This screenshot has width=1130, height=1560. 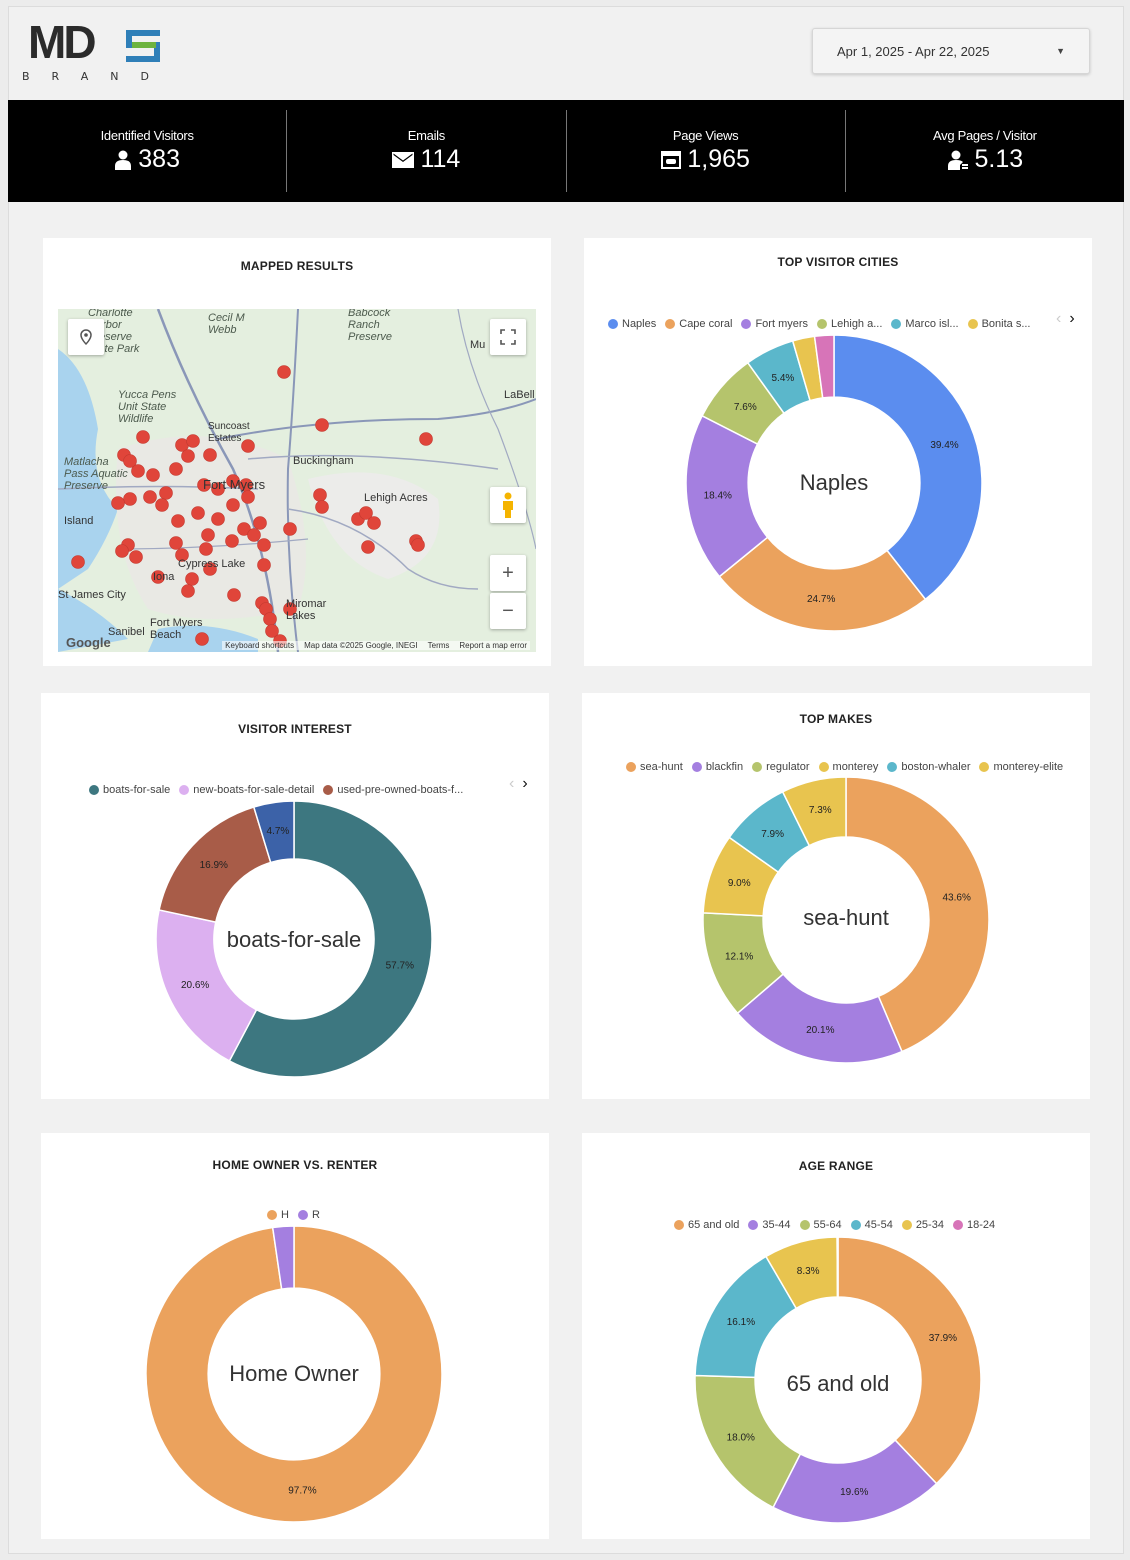 I want to click on keyboard-shortcuts-link: Keyboard shortcuts, so click(x=260, y=645).